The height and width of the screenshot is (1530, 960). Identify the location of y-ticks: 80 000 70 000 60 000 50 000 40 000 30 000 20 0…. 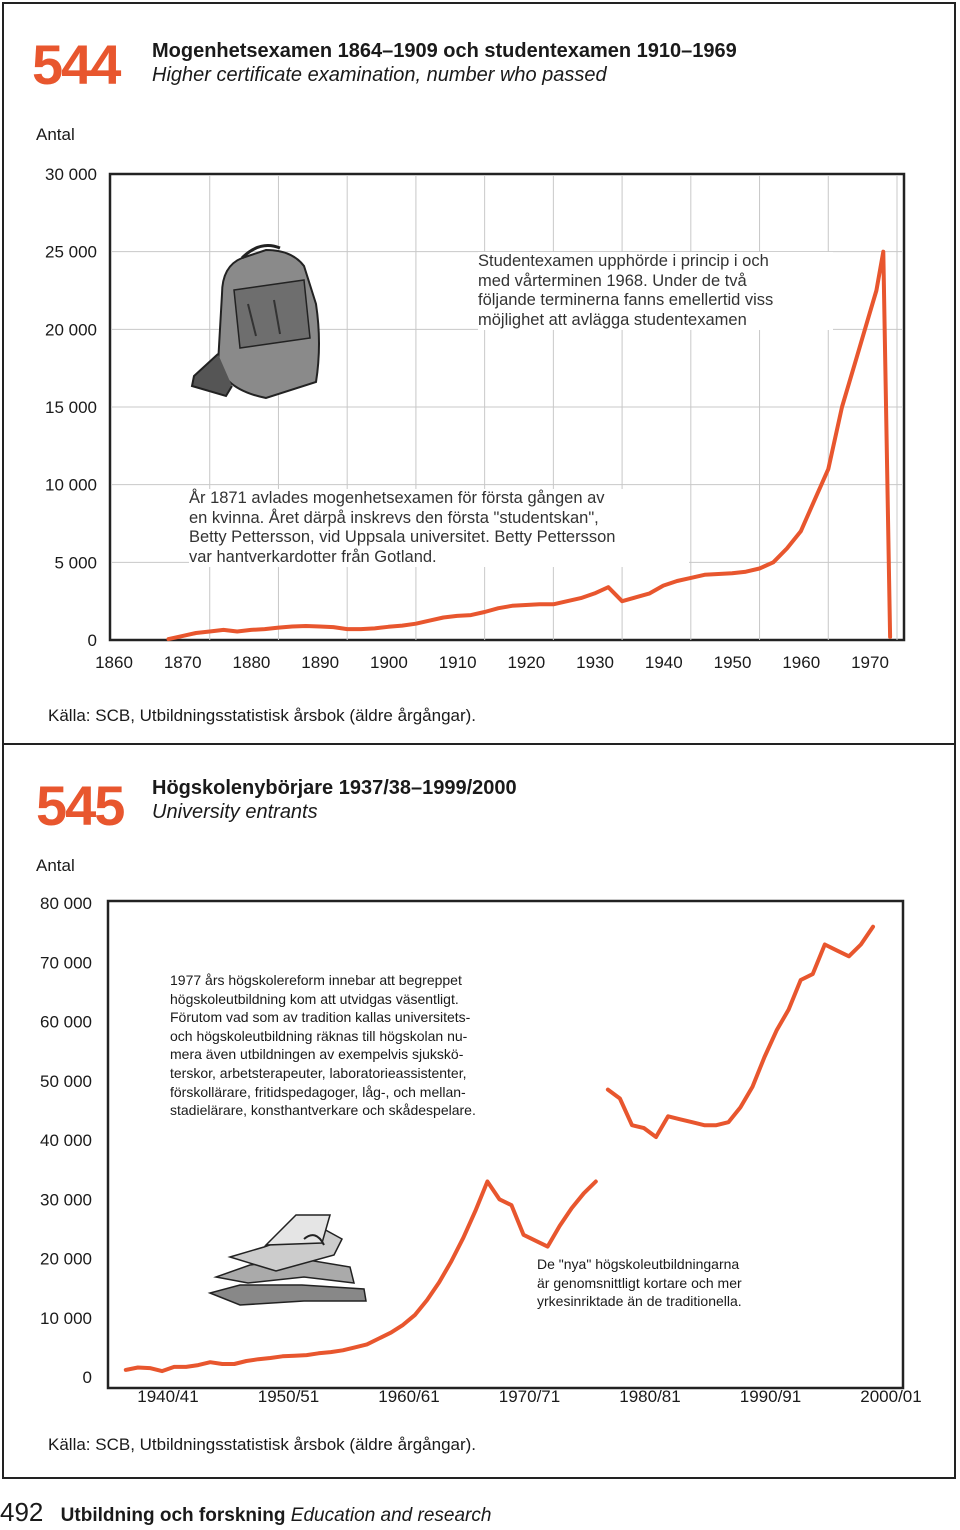
(66, 1140).